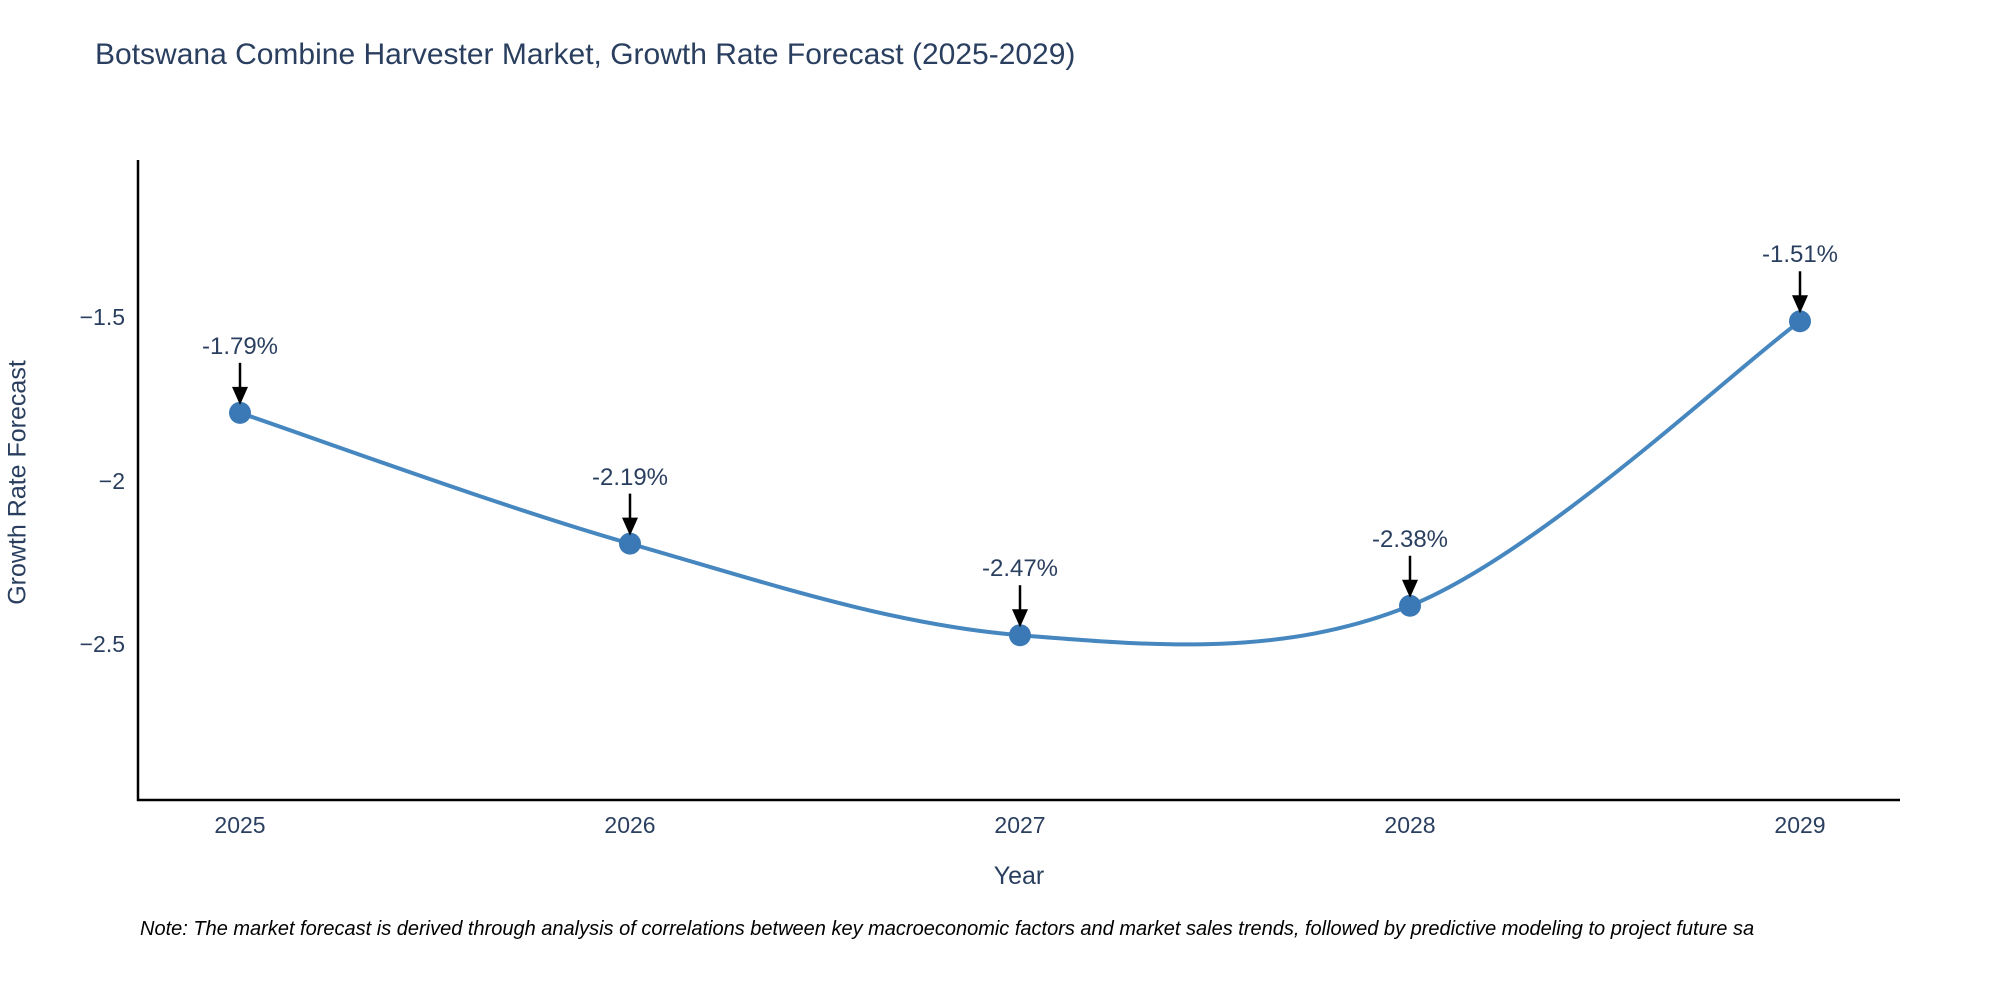  I want to click on x-tick-label: 2025, so click(240, 825).